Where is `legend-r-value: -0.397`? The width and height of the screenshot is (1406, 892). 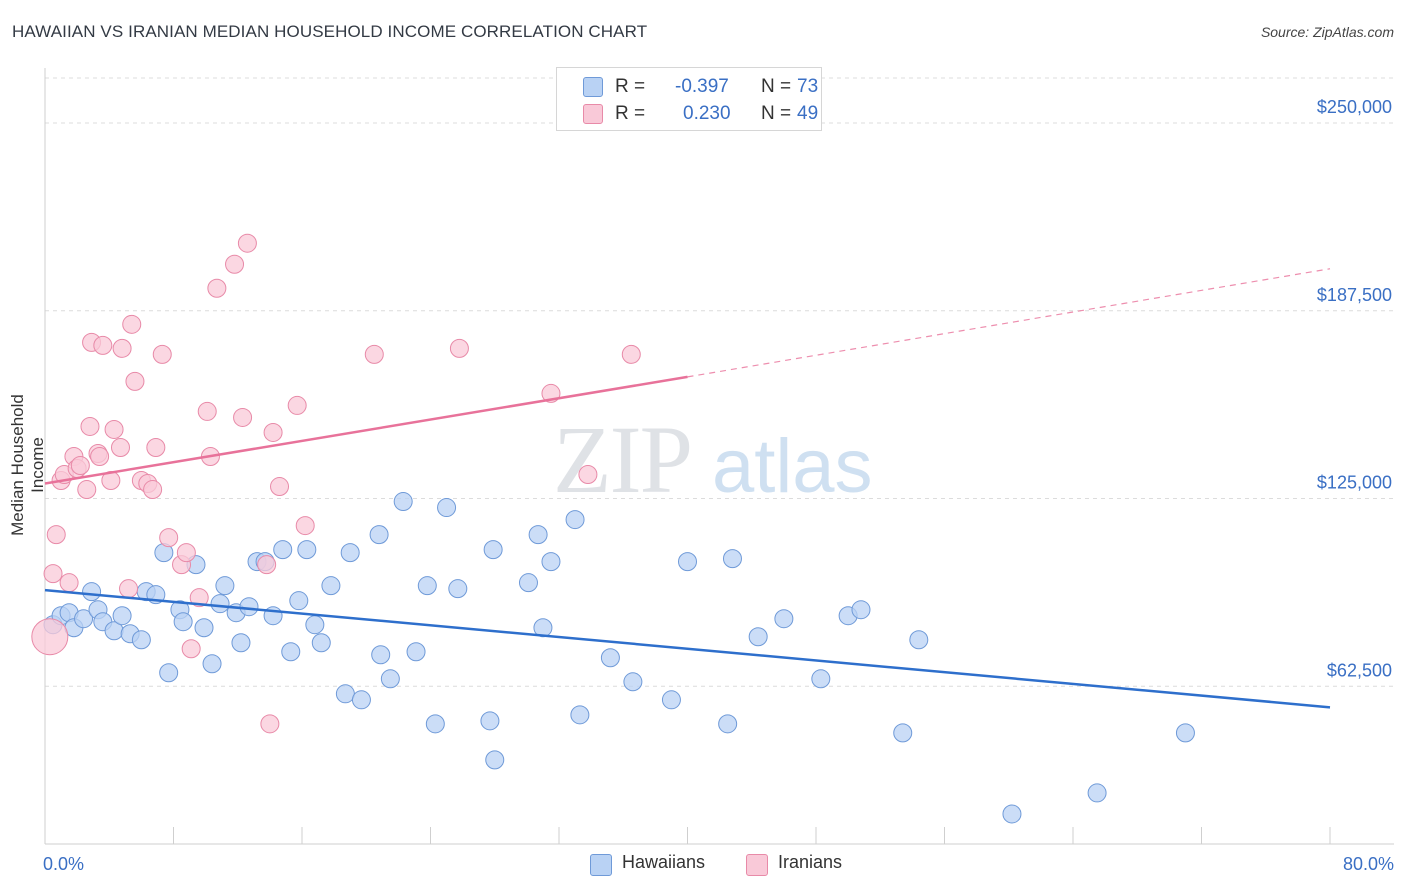
legend-r-value: -0.397 is located at coordinates (702, 86).